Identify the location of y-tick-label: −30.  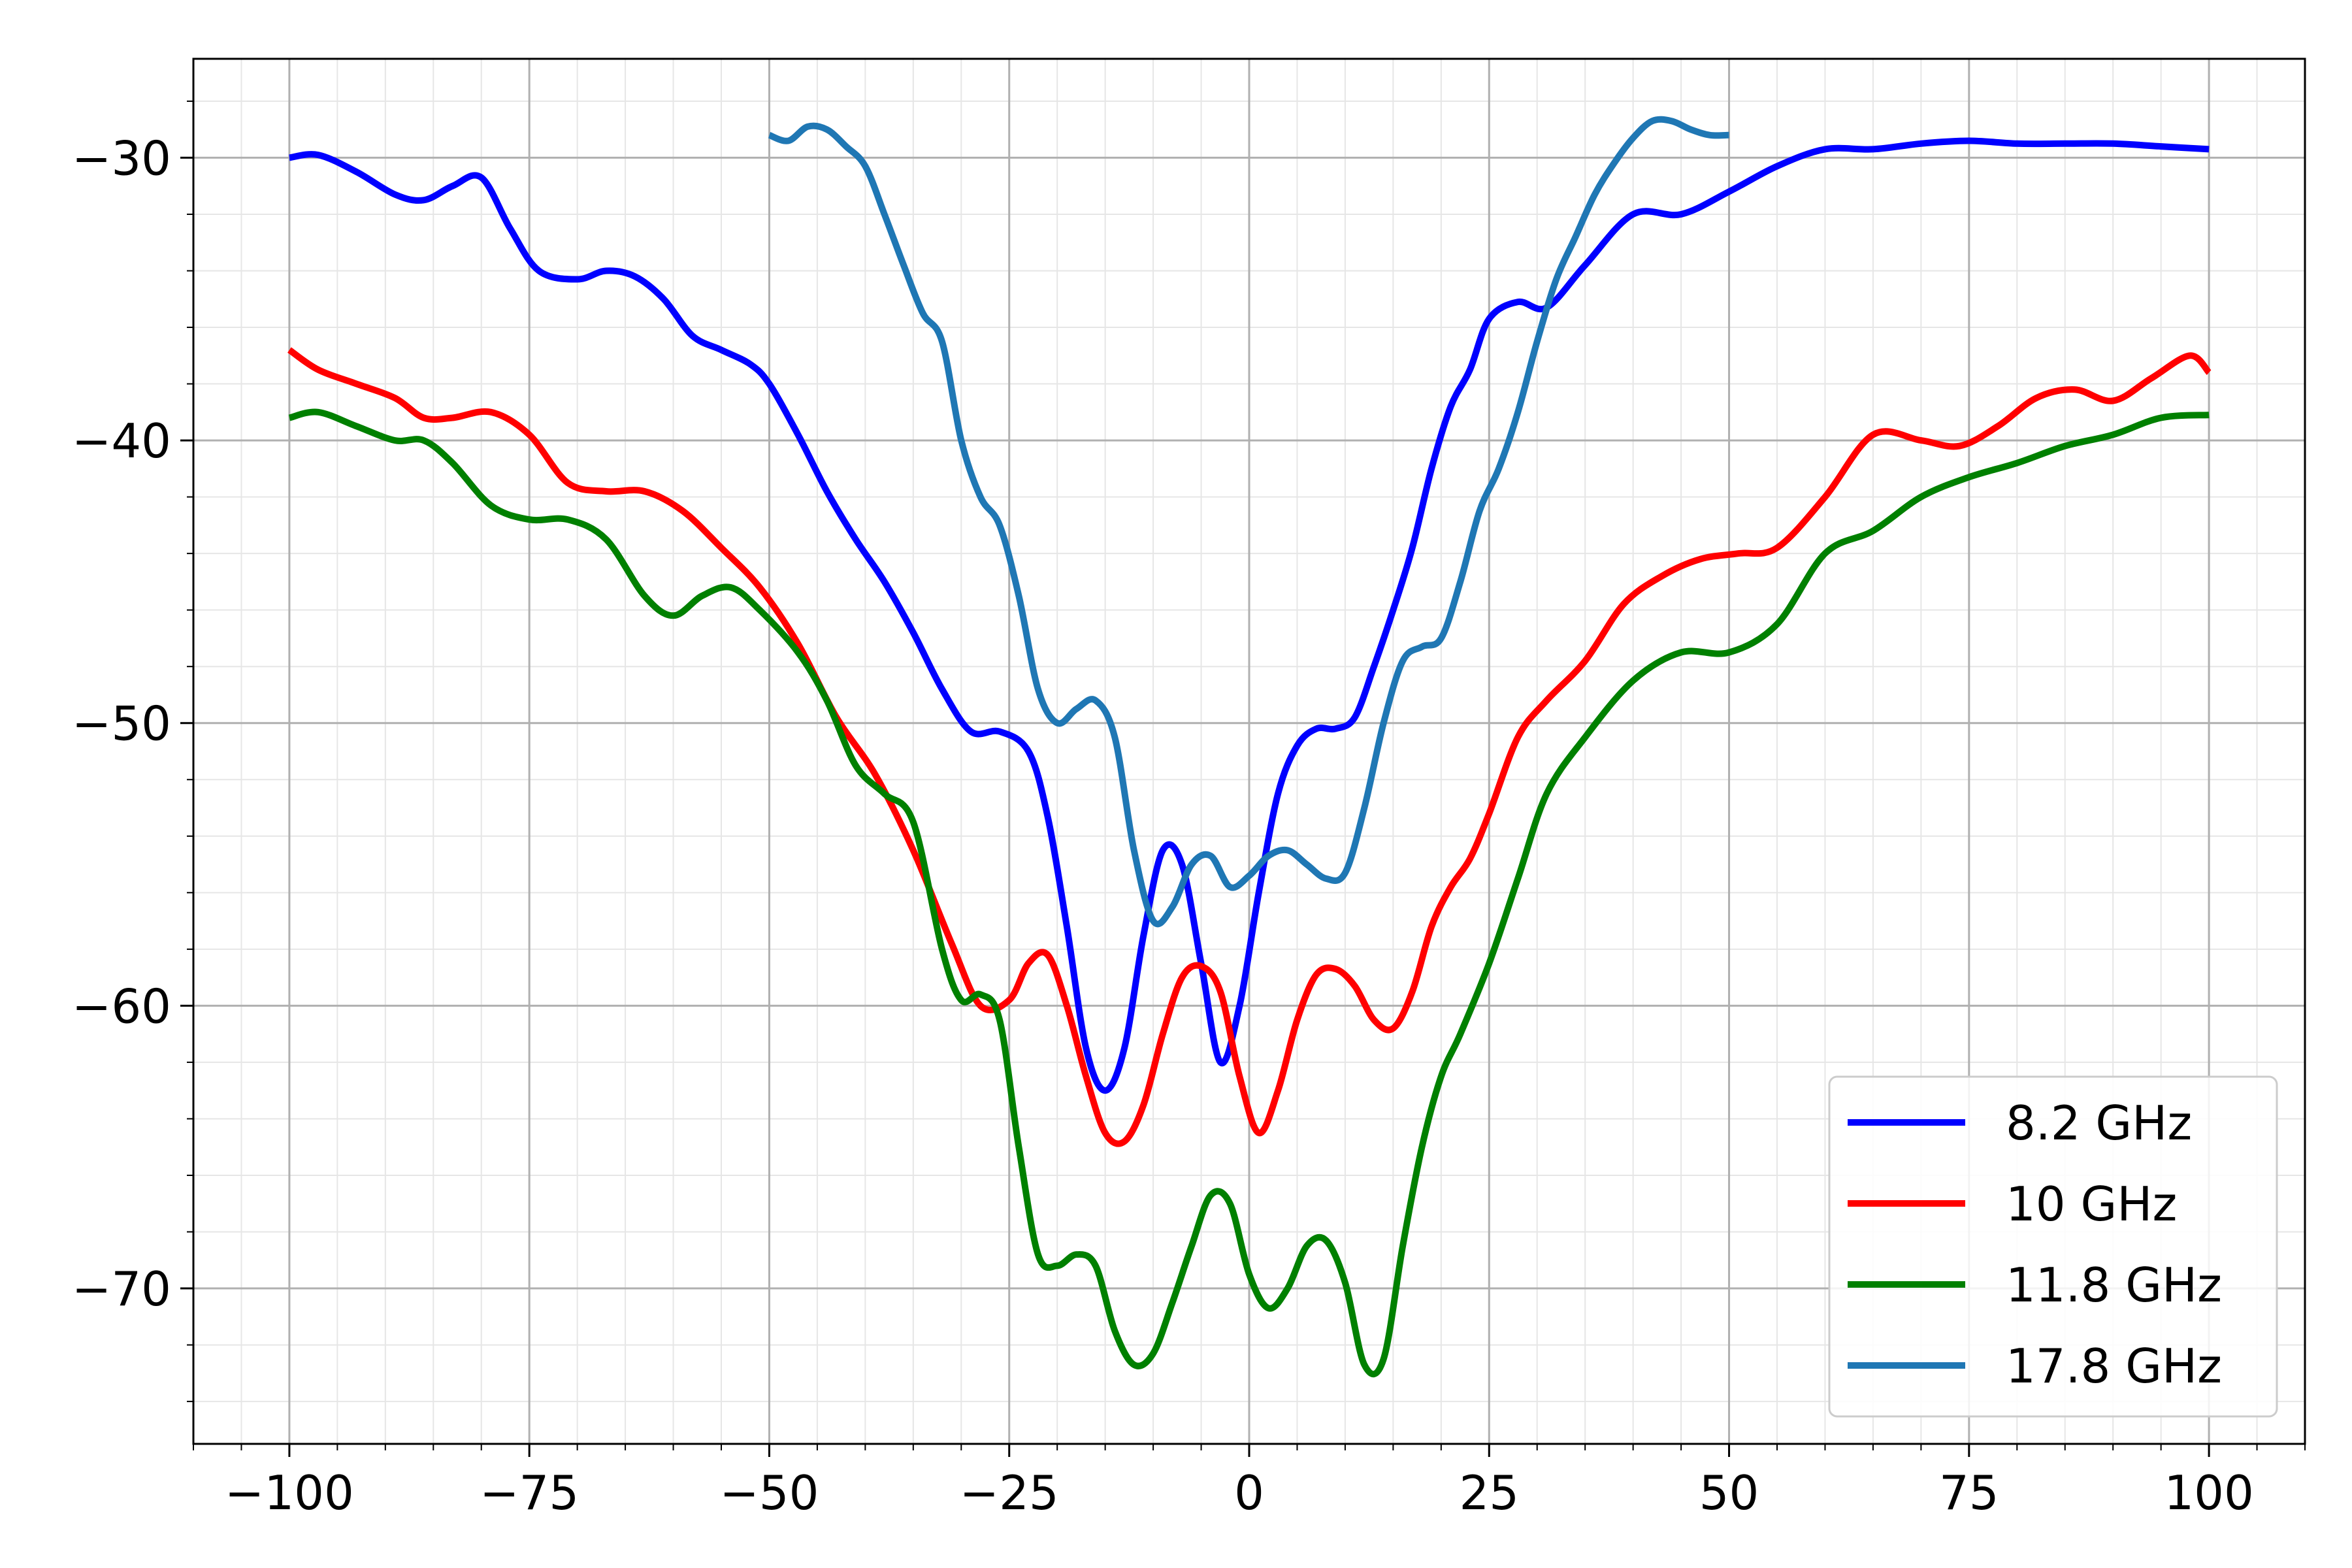
(121, 158).